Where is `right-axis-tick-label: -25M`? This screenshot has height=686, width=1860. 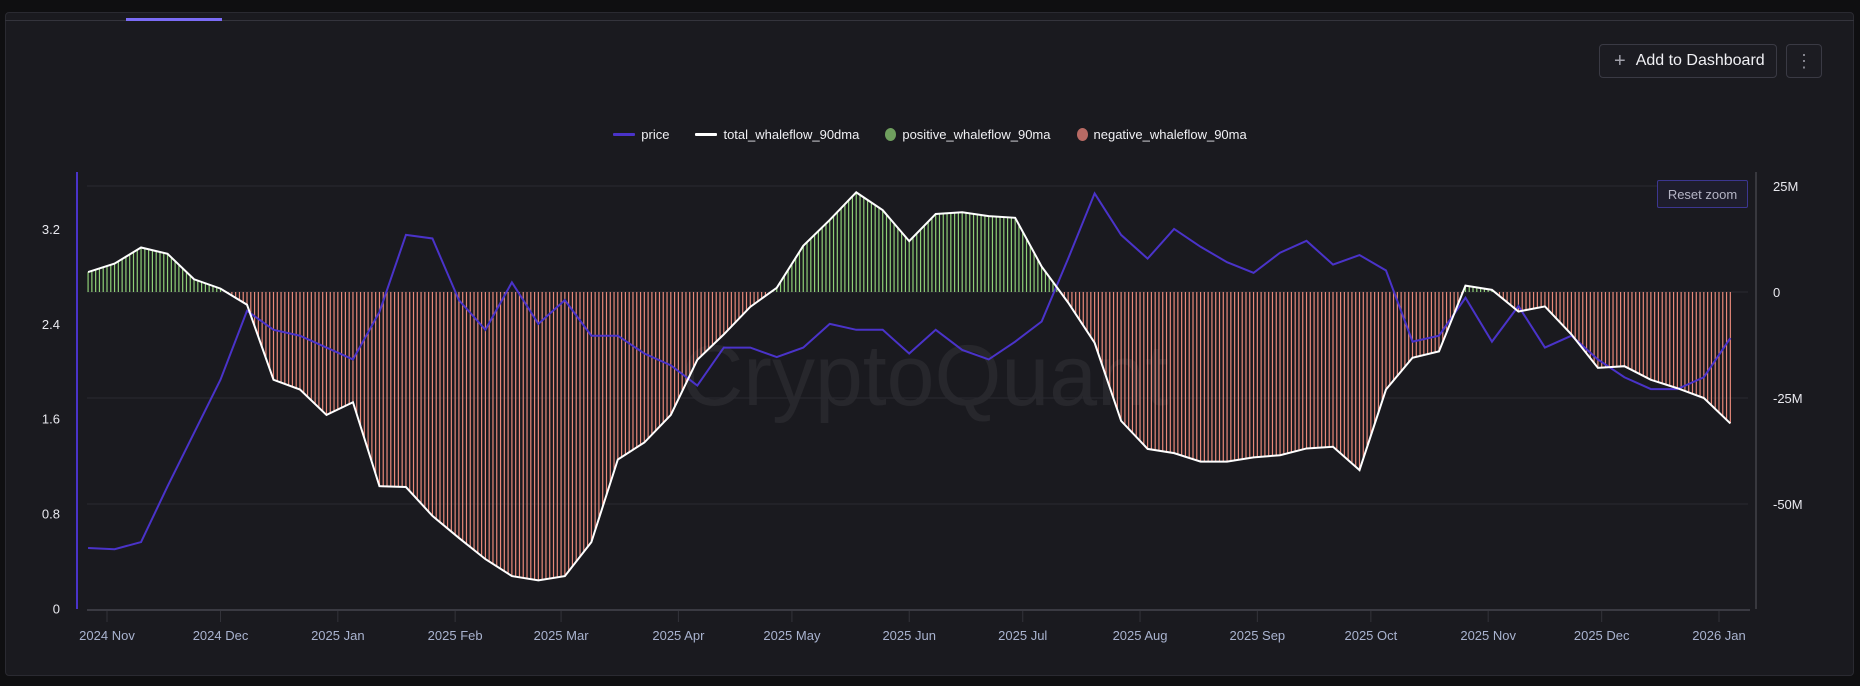
right-axis-tick-label: -25M is located at coordinates (1788, 398).